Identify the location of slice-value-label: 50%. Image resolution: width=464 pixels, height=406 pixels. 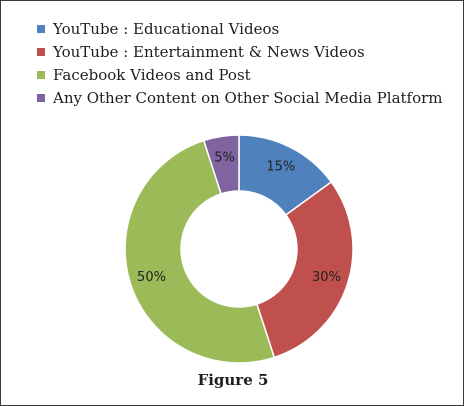
(151, 277).